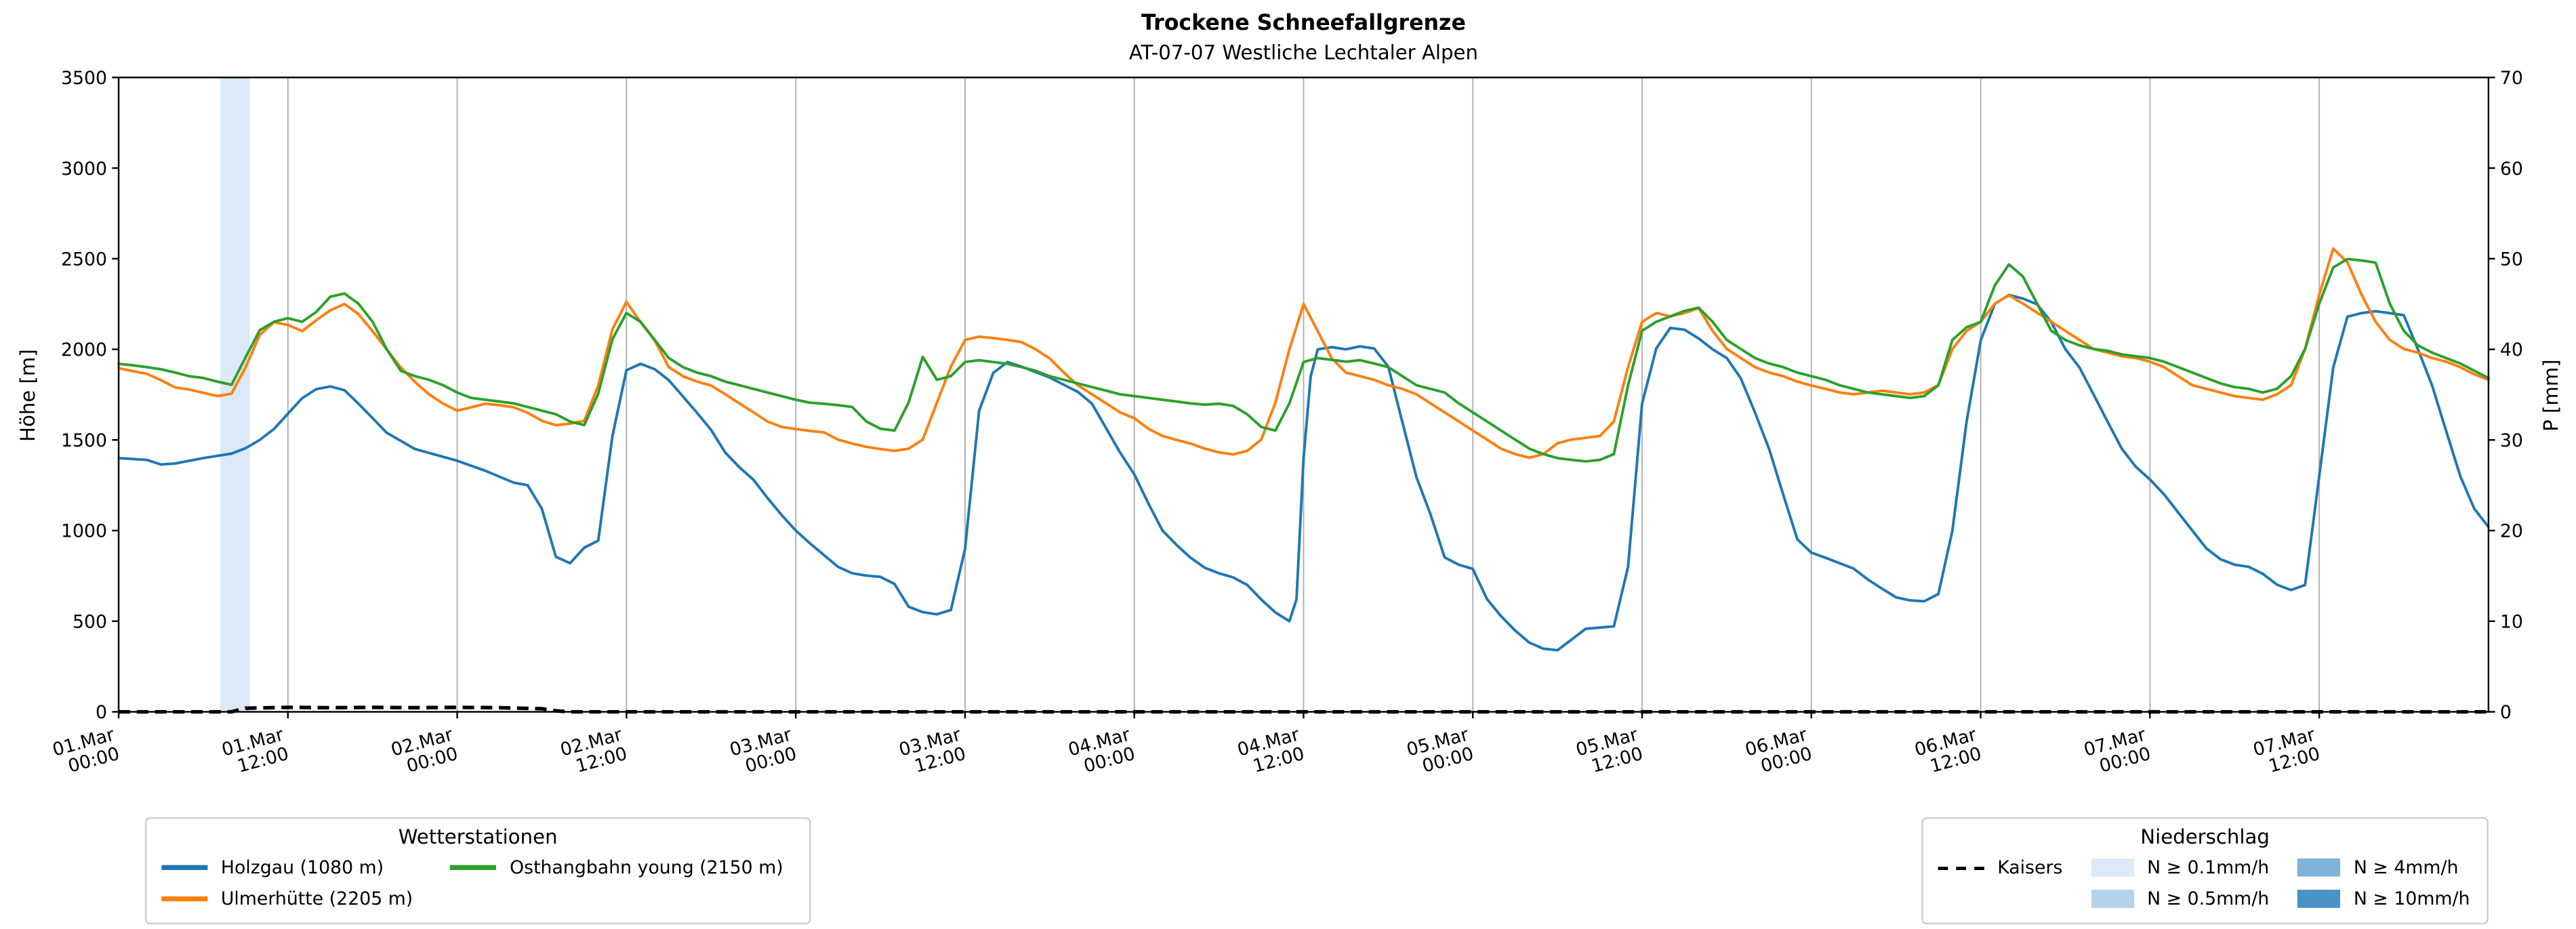 This screenshot has width=2576, height=929. I want to click on x-tick-label: 02.Mar12:00, so click(594, 752).